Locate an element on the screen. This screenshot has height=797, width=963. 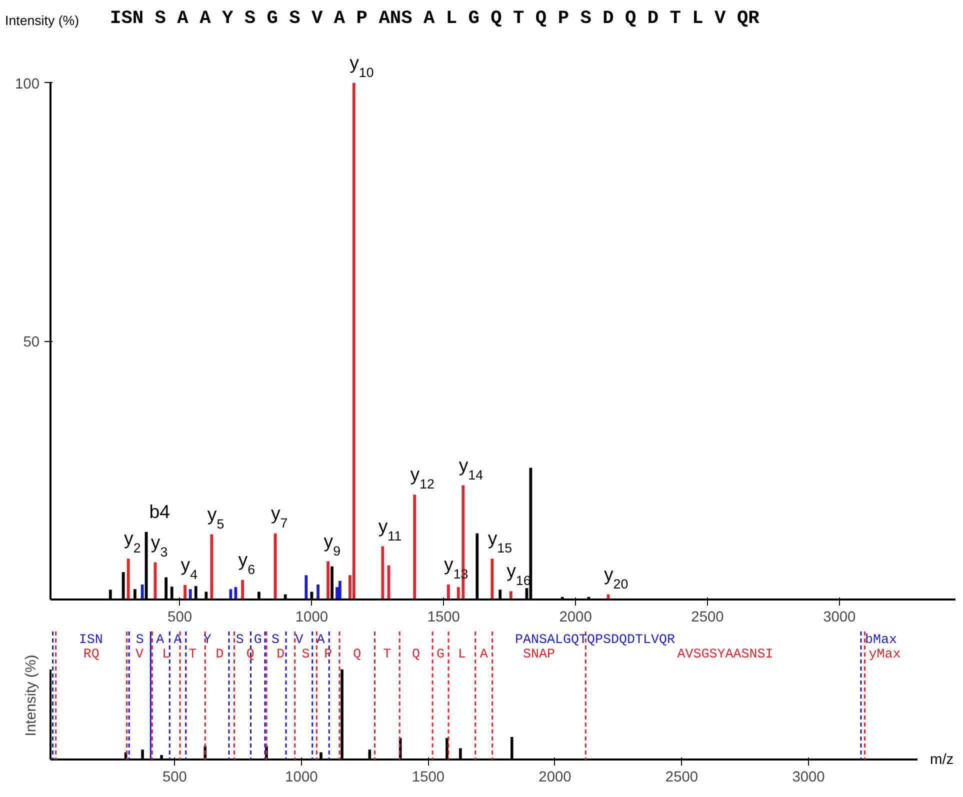
ref-line-label: P is located at coordinates (328, 654).